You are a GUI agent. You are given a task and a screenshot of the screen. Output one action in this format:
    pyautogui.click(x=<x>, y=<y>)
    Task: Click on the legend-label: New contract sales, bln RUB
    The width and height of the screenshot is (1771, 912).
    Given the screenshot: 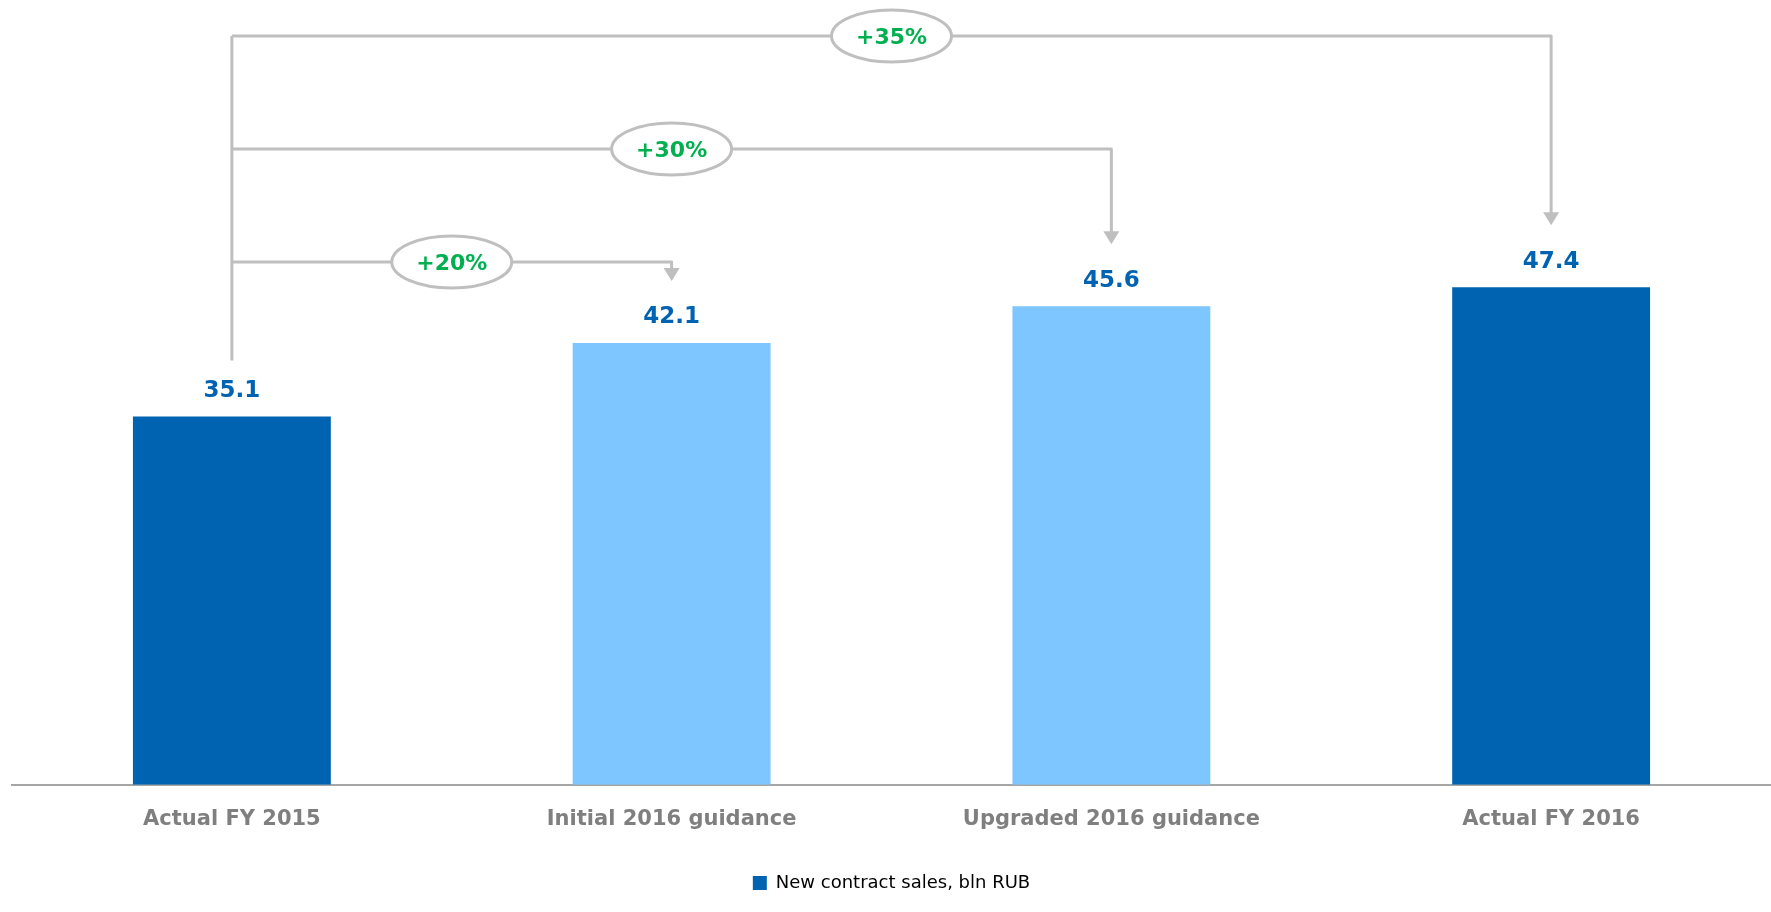 What is the action you would take?
    pyautogui.click(x=903, y=881)
    